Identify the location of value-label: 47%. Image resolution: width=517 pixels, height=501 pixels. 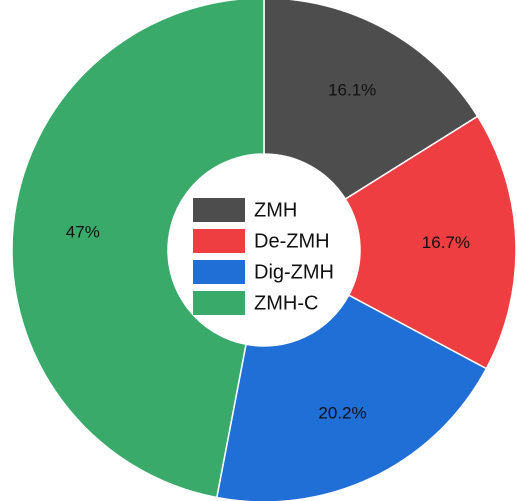
(83, 231).